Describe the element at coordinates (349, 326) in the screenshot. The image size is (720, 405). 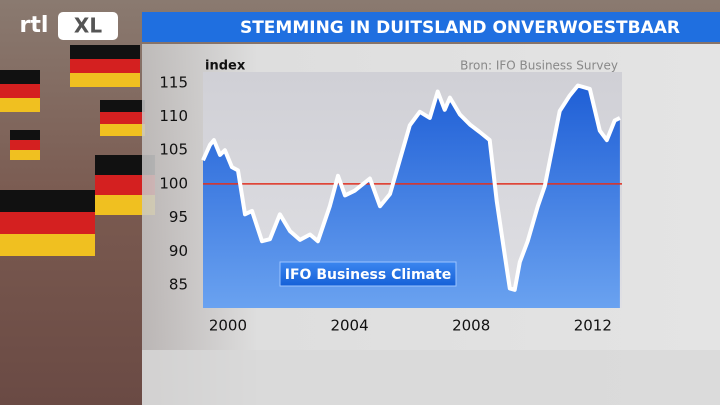
I see `x-tick-label: 2004` at that location.